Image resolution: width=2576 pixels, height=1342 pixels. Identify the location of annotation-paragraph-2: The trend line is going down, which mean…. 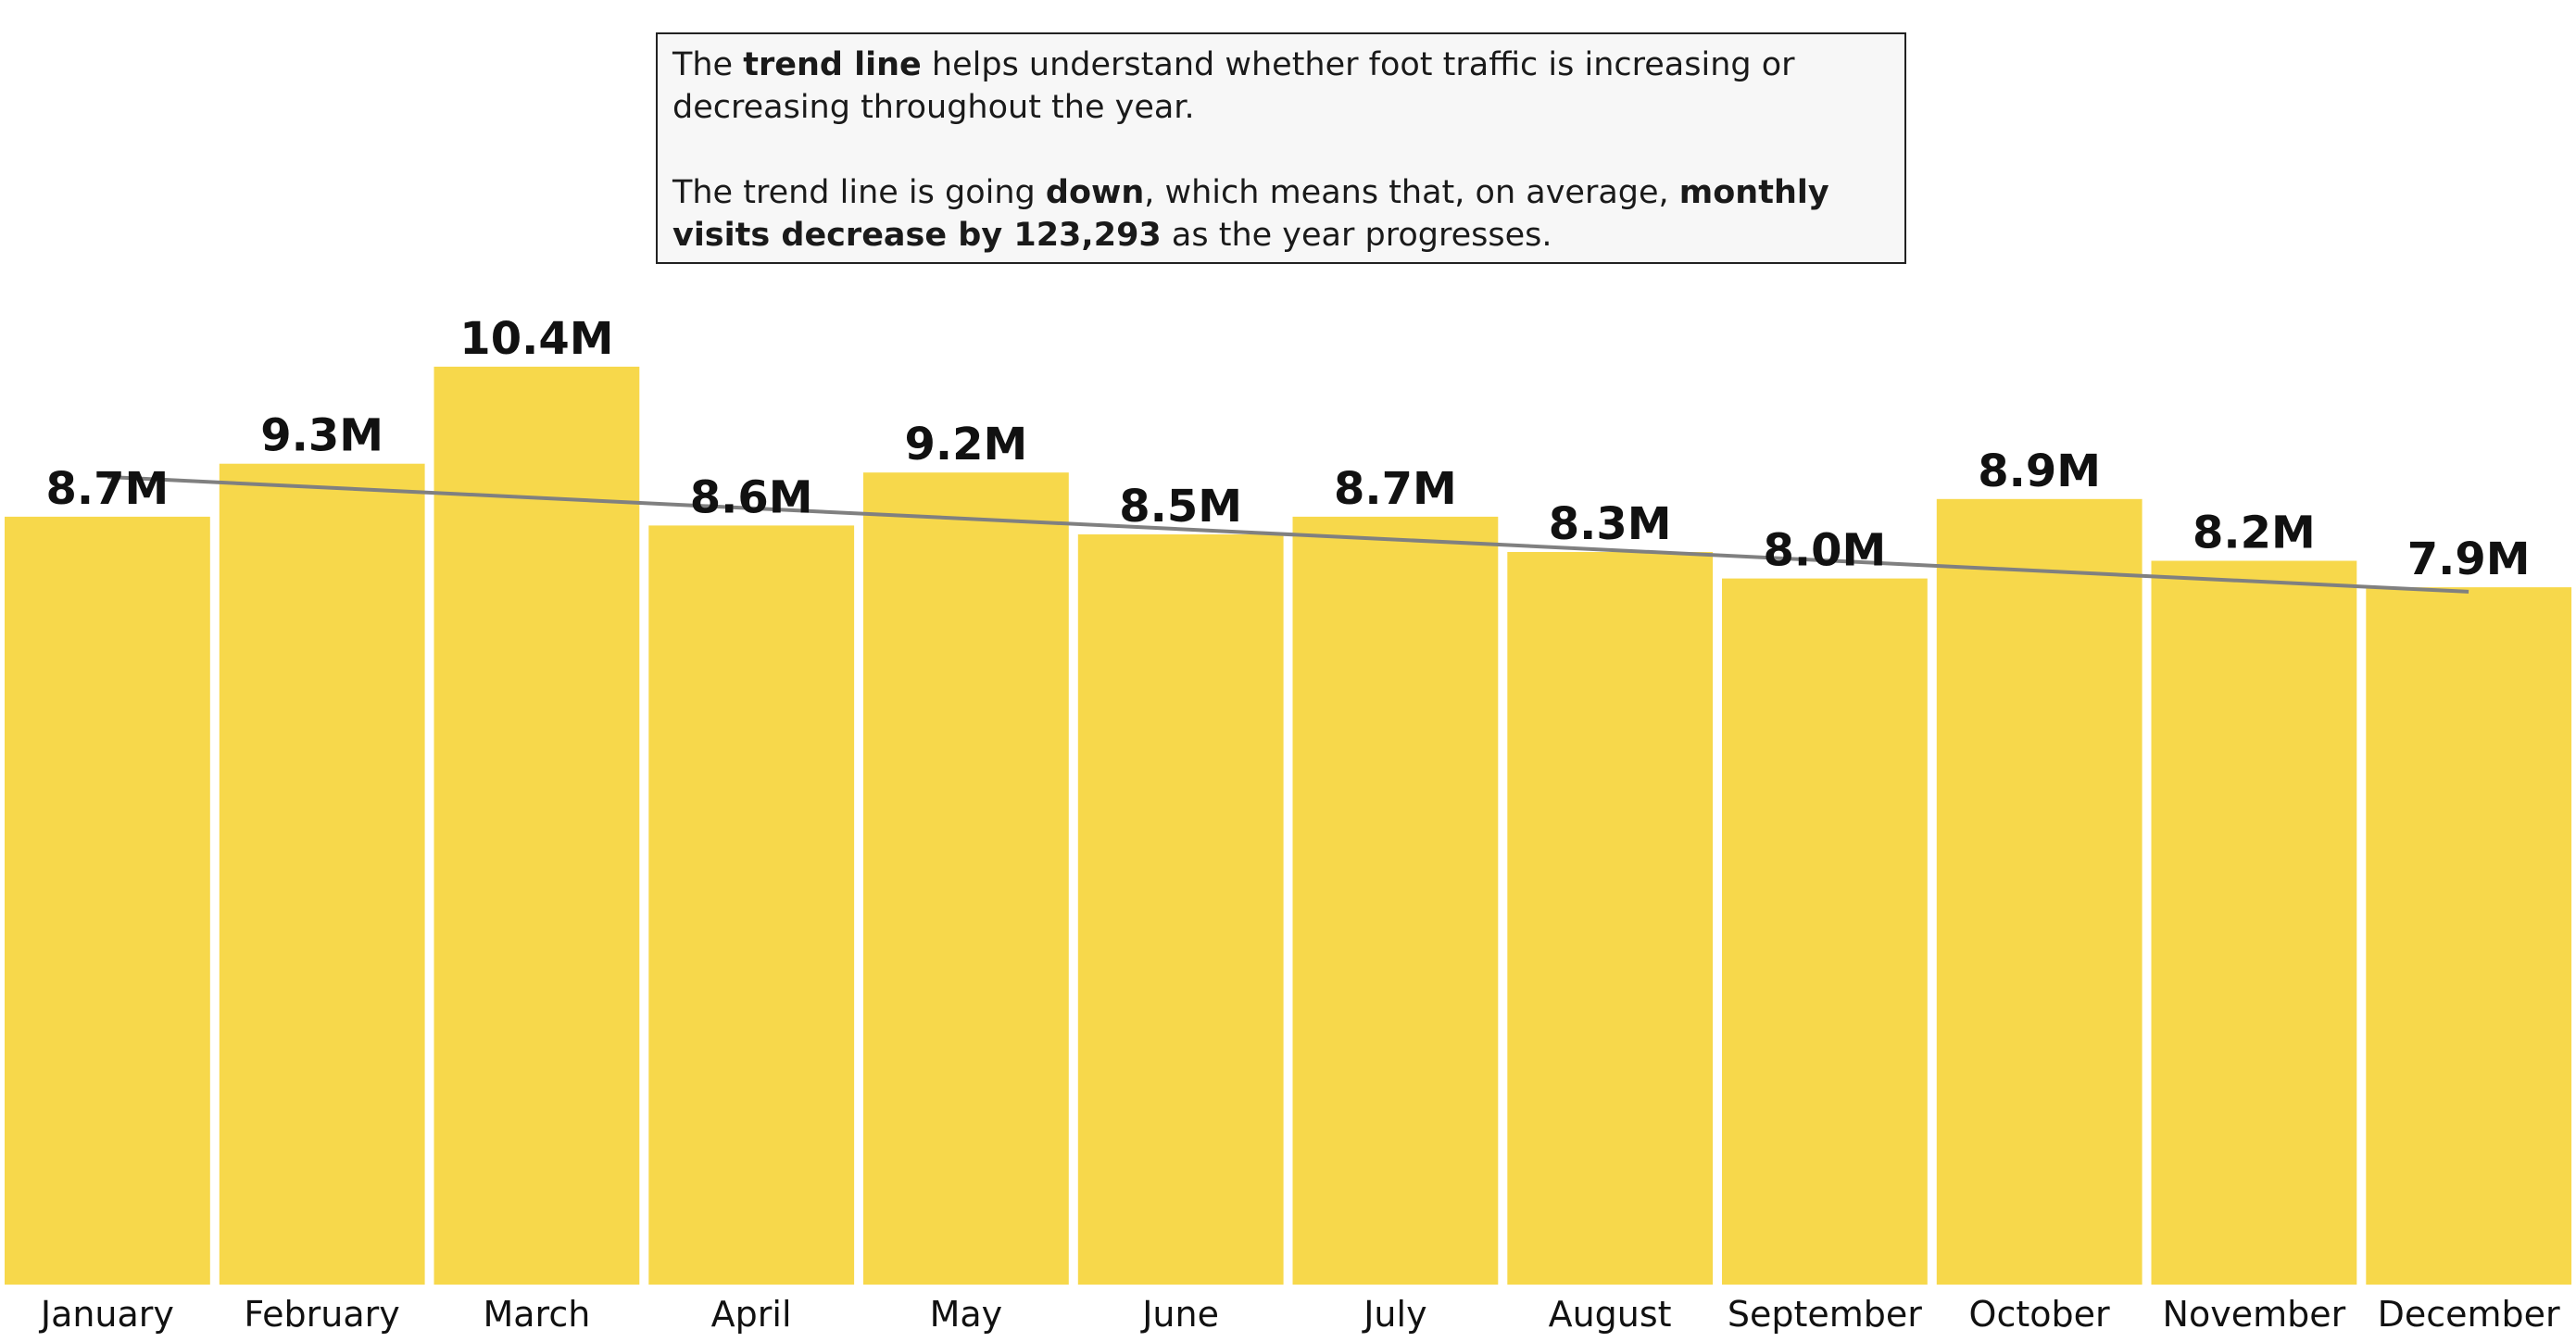
(1281, 214).